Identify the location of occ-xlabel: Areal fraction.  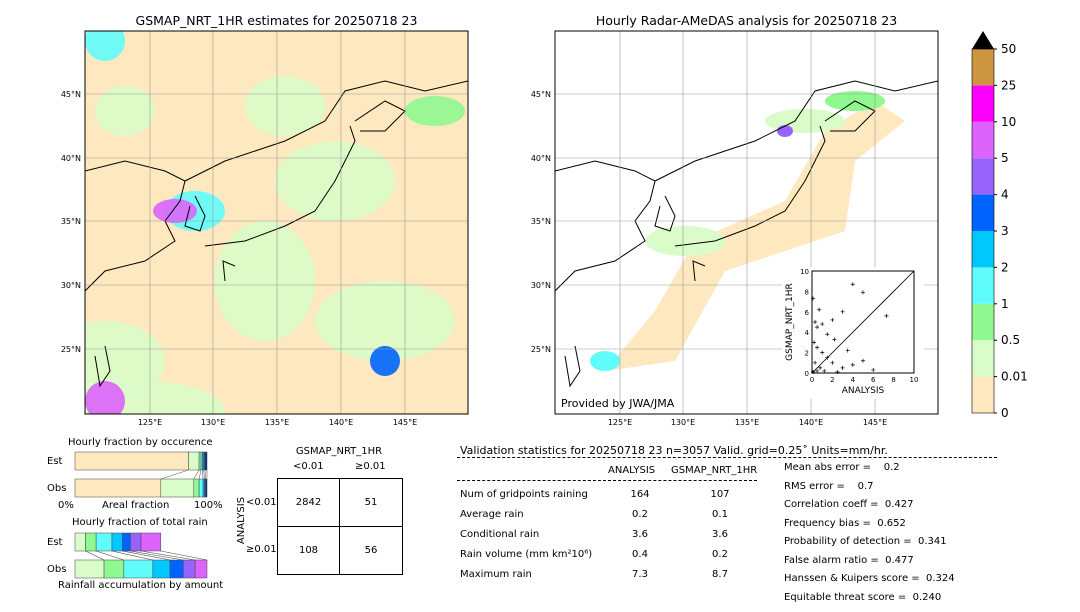
(136, 505).